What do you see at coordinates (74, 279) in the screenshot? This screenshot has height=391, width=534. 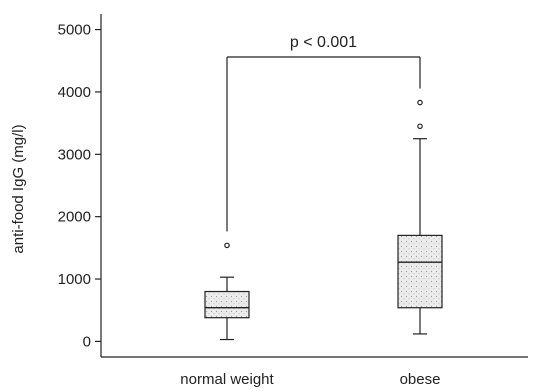 I see `y-tick-label: 1000` at bounding box center [74, 279].